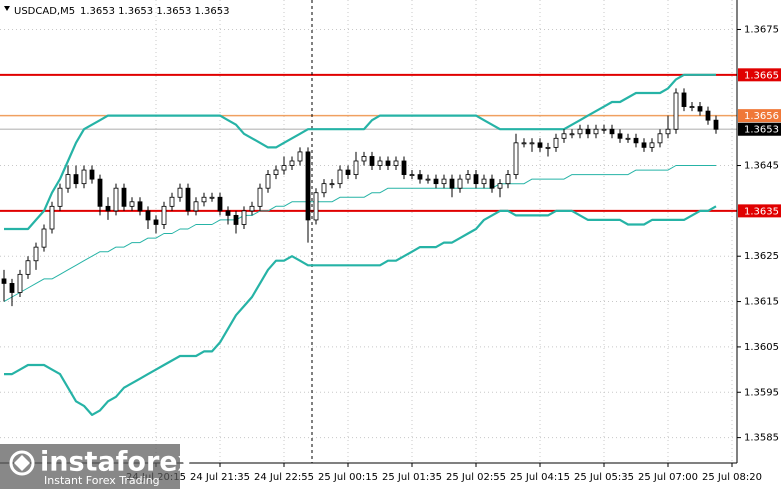 Image resolution: width=781 pixels, height=489 pixels. What do you see at coordinates (759, 143) in the screenshot?
I see `level-labels: 1.3665 1.3635 1.3656 1.3653` at bounding box center [759, 143].